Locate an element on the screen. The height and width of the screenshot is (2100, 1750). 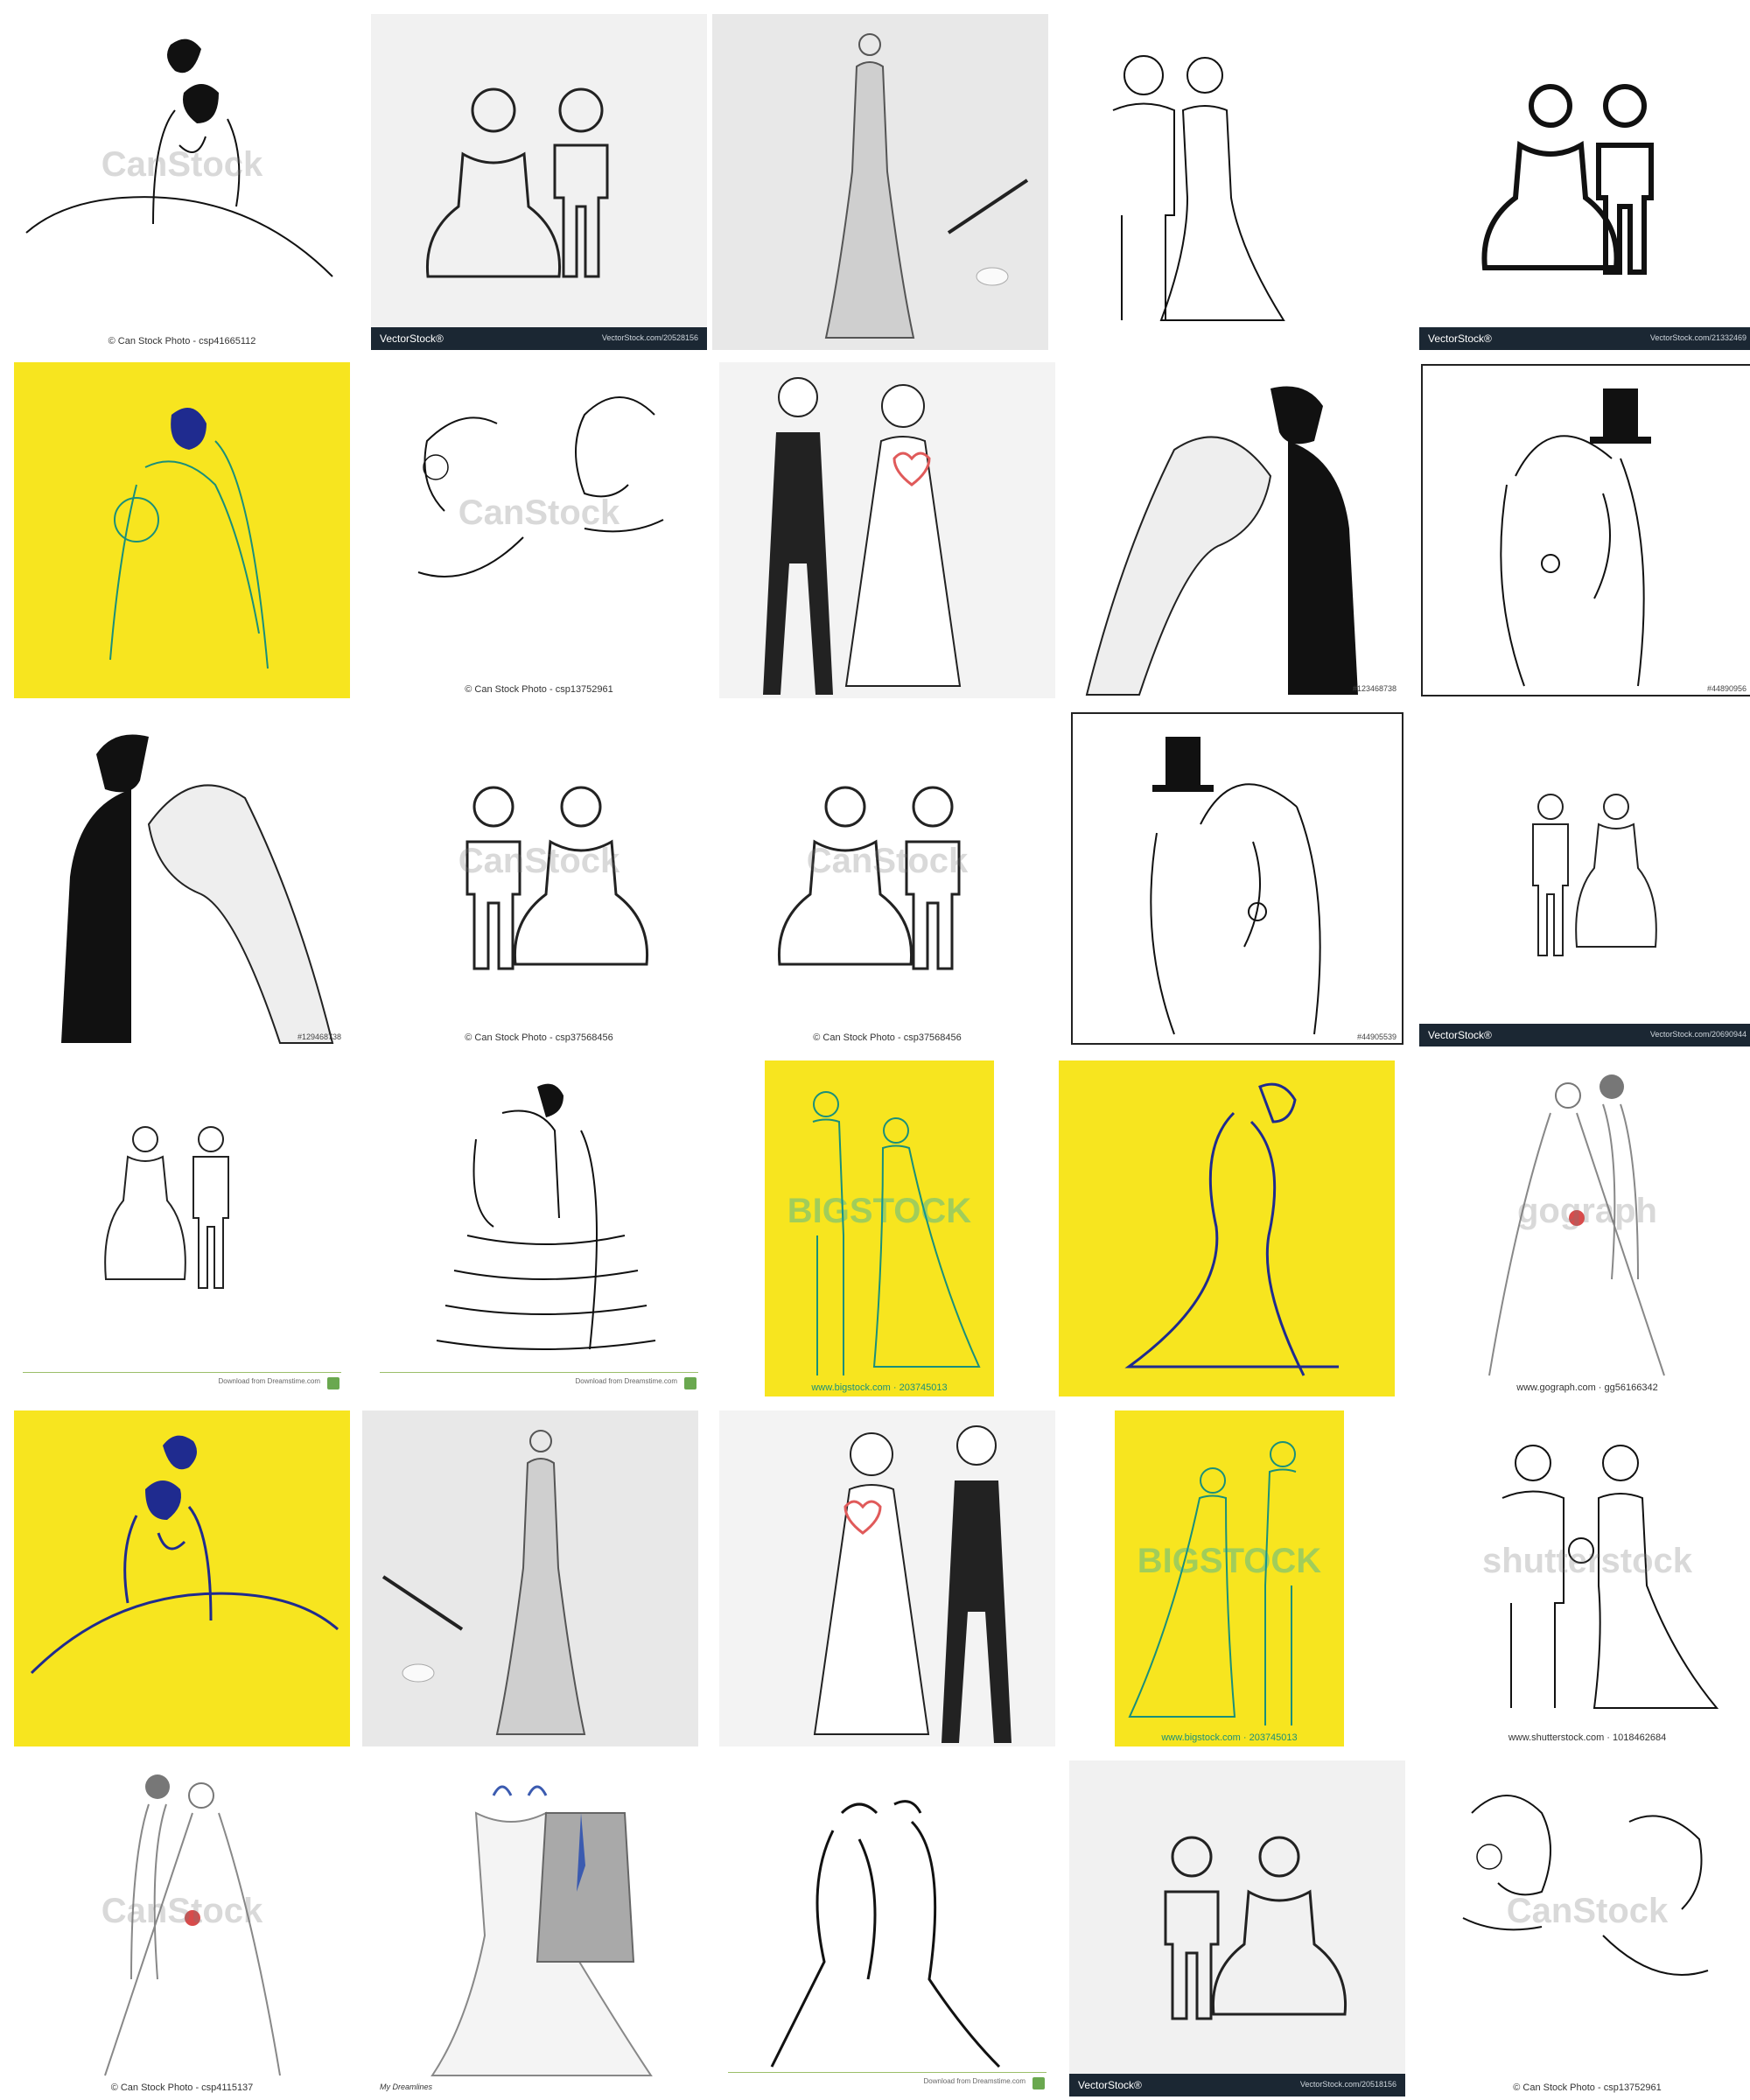
image-caption: My Dreamlines is located at coordinates (406, 2086).